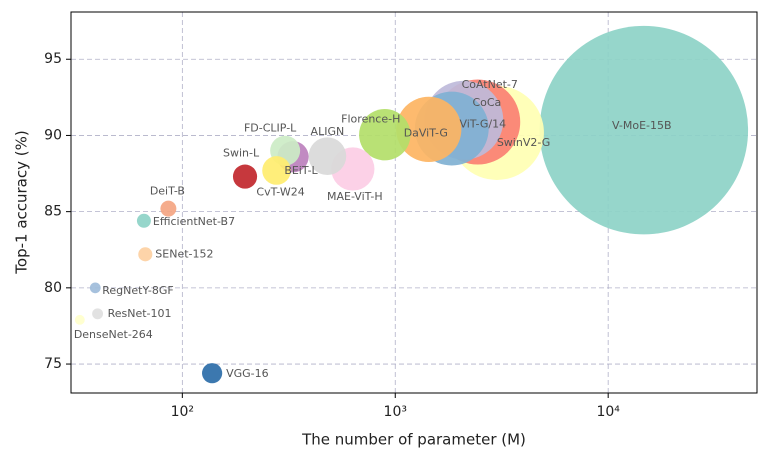 The image size is (770, 462). What do you see at coordinates (53, 212) in the screenshot?
I see `y-tick-label: 85` at bounding box center [53, 212].